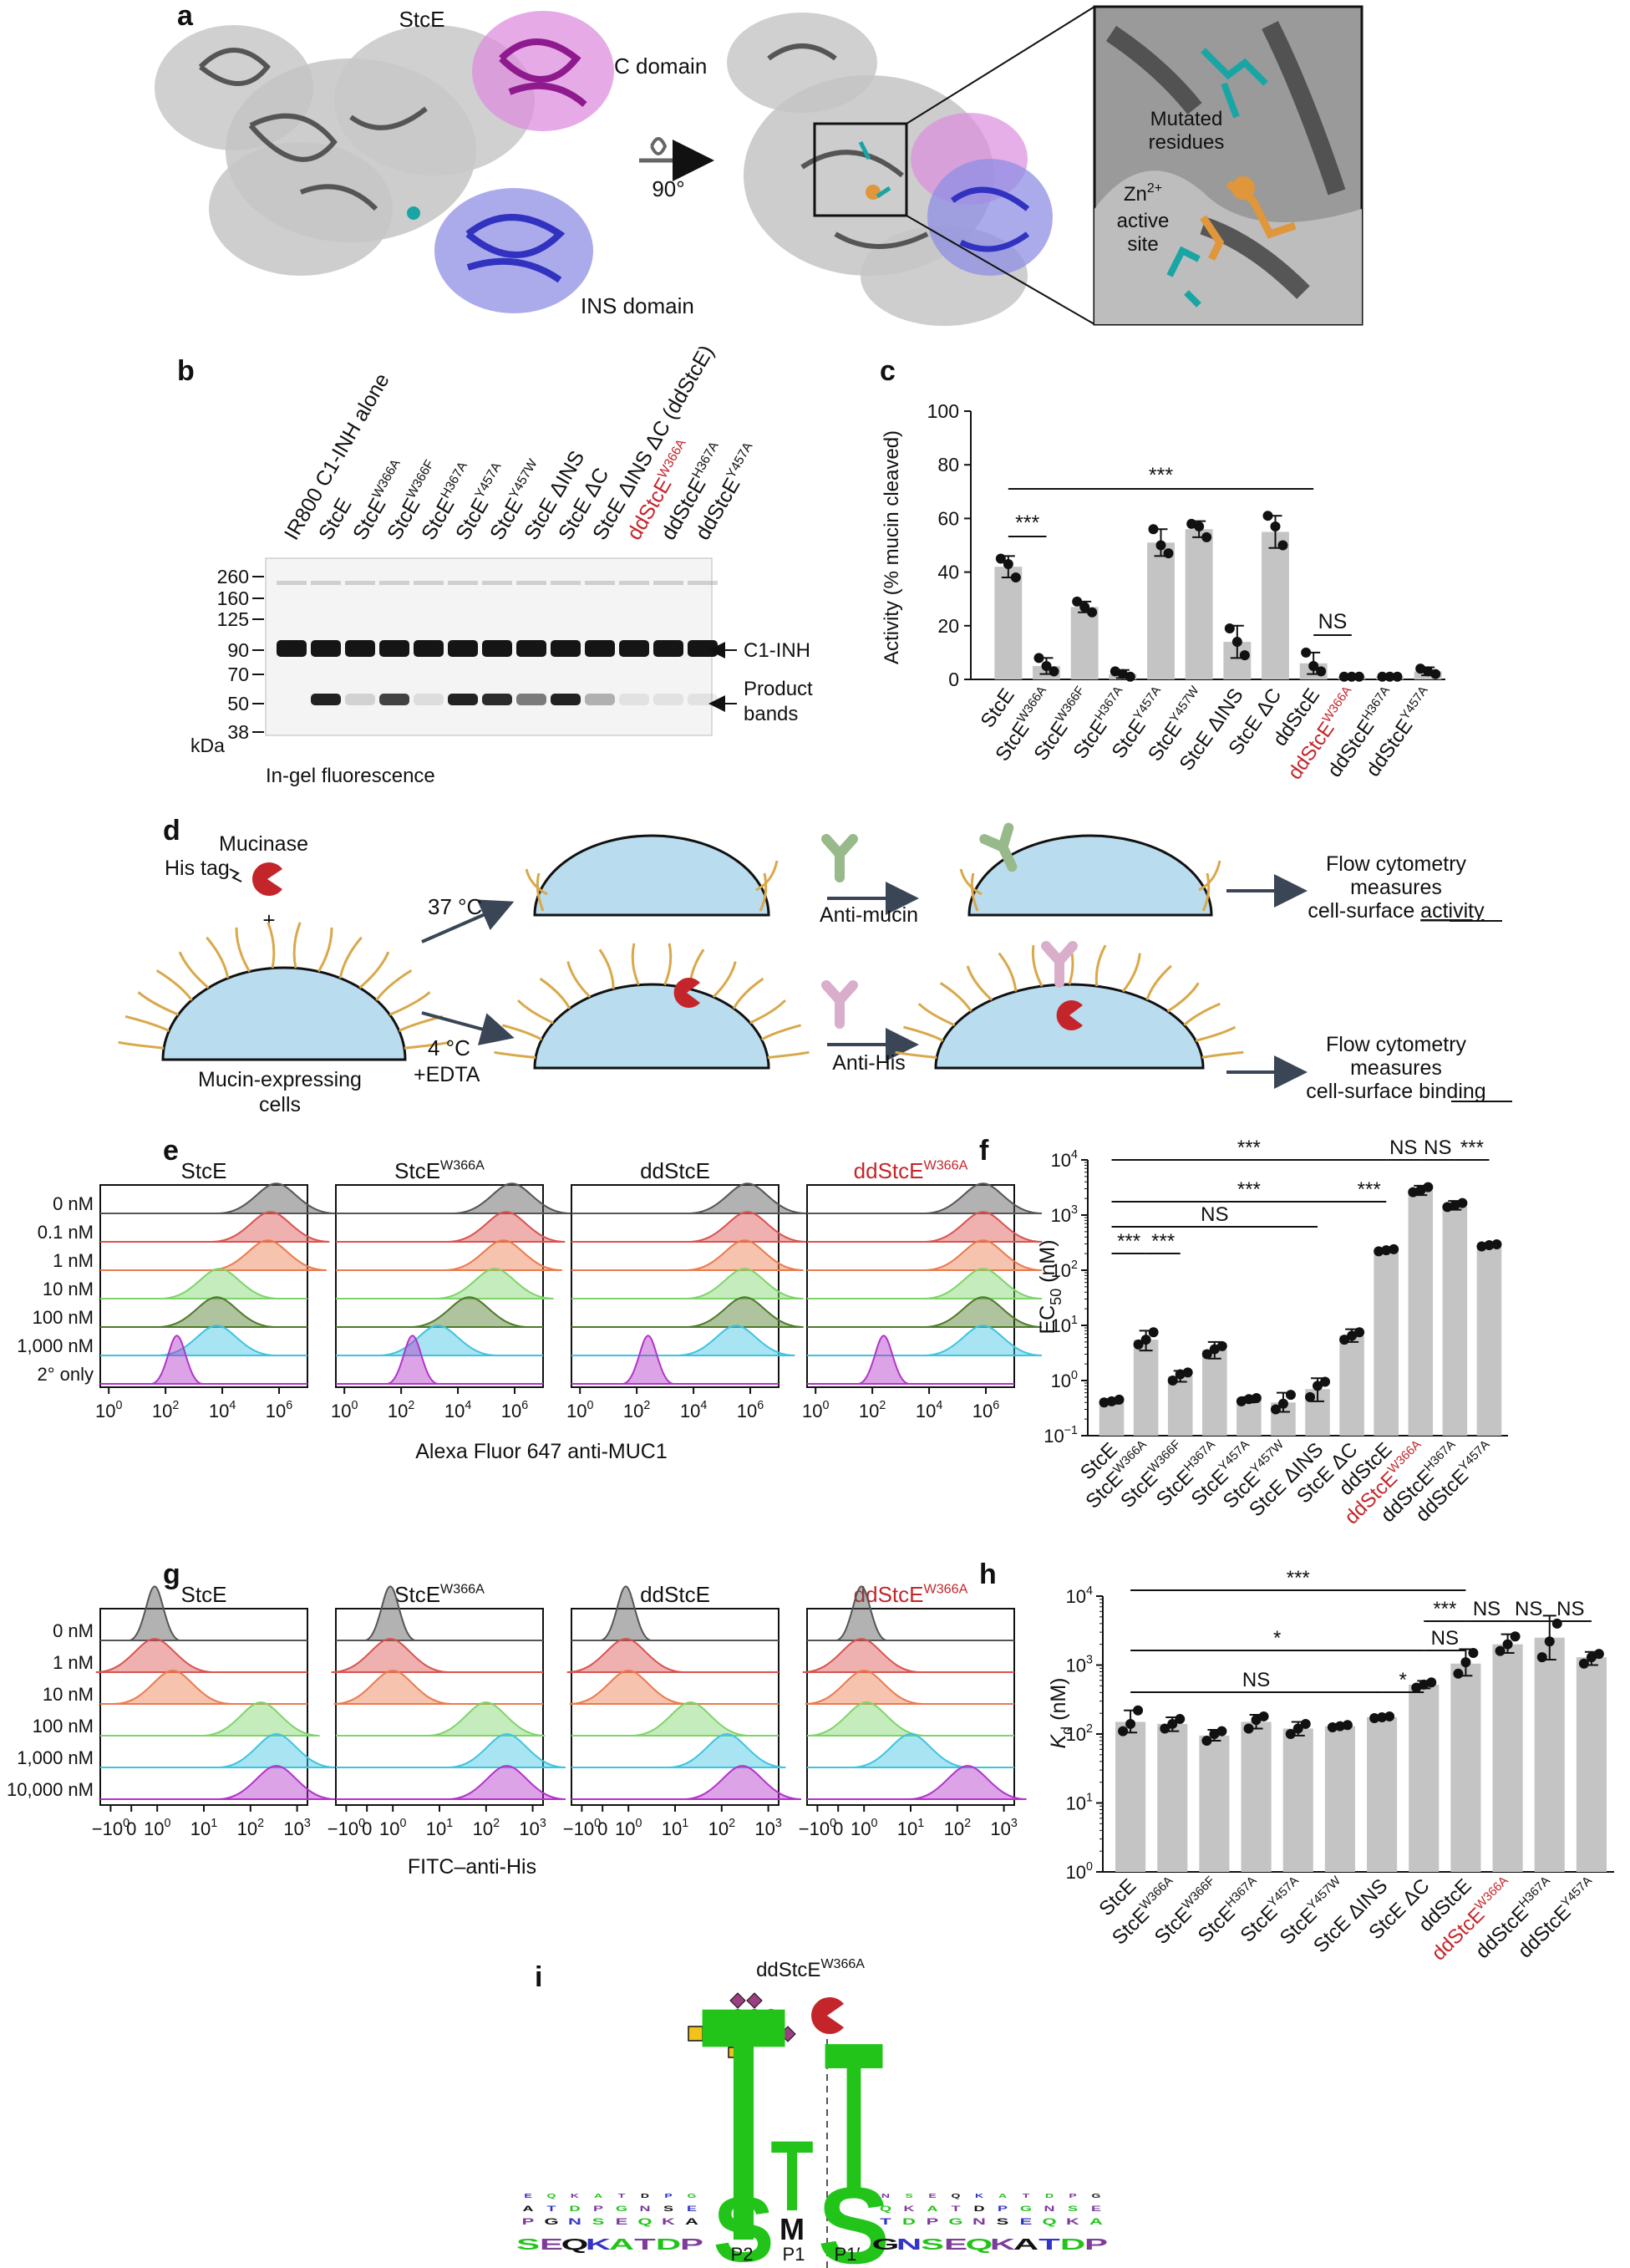 This screenshot has width=1630, height=2268. What do you see at coordinates (892, 547) in the screenshot?
I see `c-ylabel: Activity (% mucin cleaved)` at bounding box center [892, 547].